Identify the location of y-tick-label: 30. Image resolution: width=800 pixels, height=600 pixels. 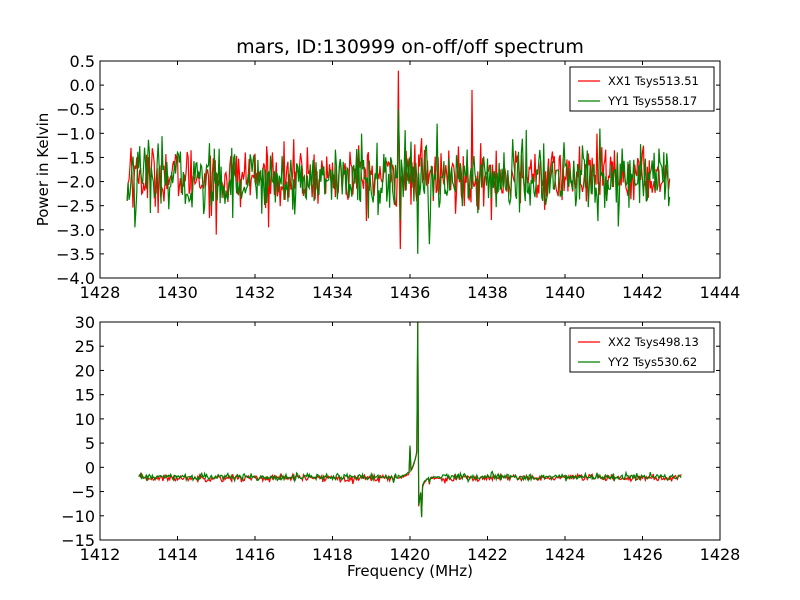
(85, 322).